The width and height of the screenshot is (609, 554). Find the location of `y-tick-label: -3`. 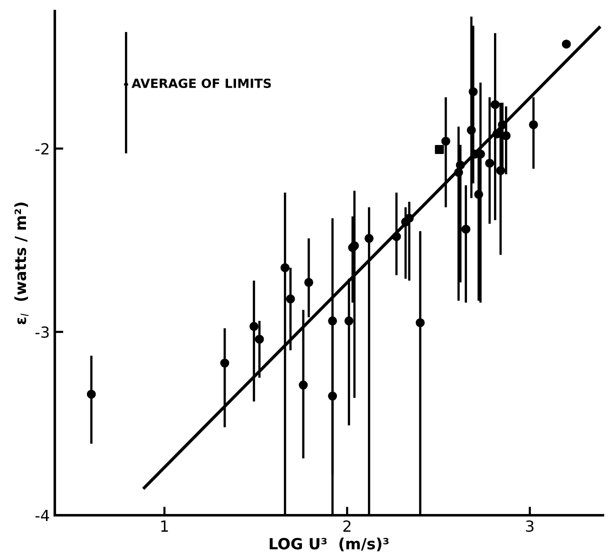

y-tick-label: -3 is located at coordinates (42, 332).